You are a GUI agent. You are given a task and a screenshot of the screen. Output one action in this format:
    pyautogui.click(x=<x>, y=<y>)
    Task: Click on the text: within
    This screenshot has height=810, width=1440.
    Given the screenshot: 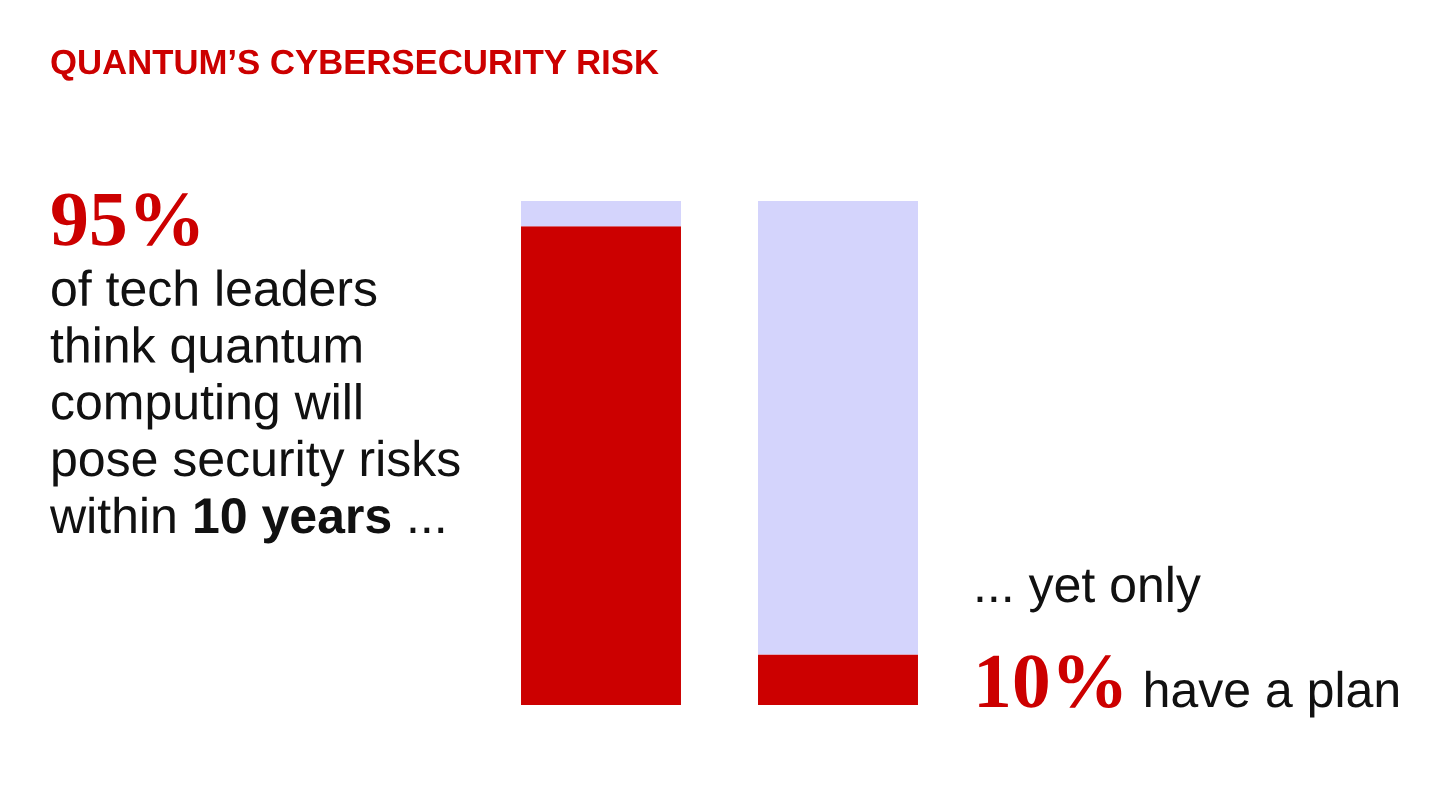 What is the action you would take?
    pyautogui.click(x=112, y=515)
    